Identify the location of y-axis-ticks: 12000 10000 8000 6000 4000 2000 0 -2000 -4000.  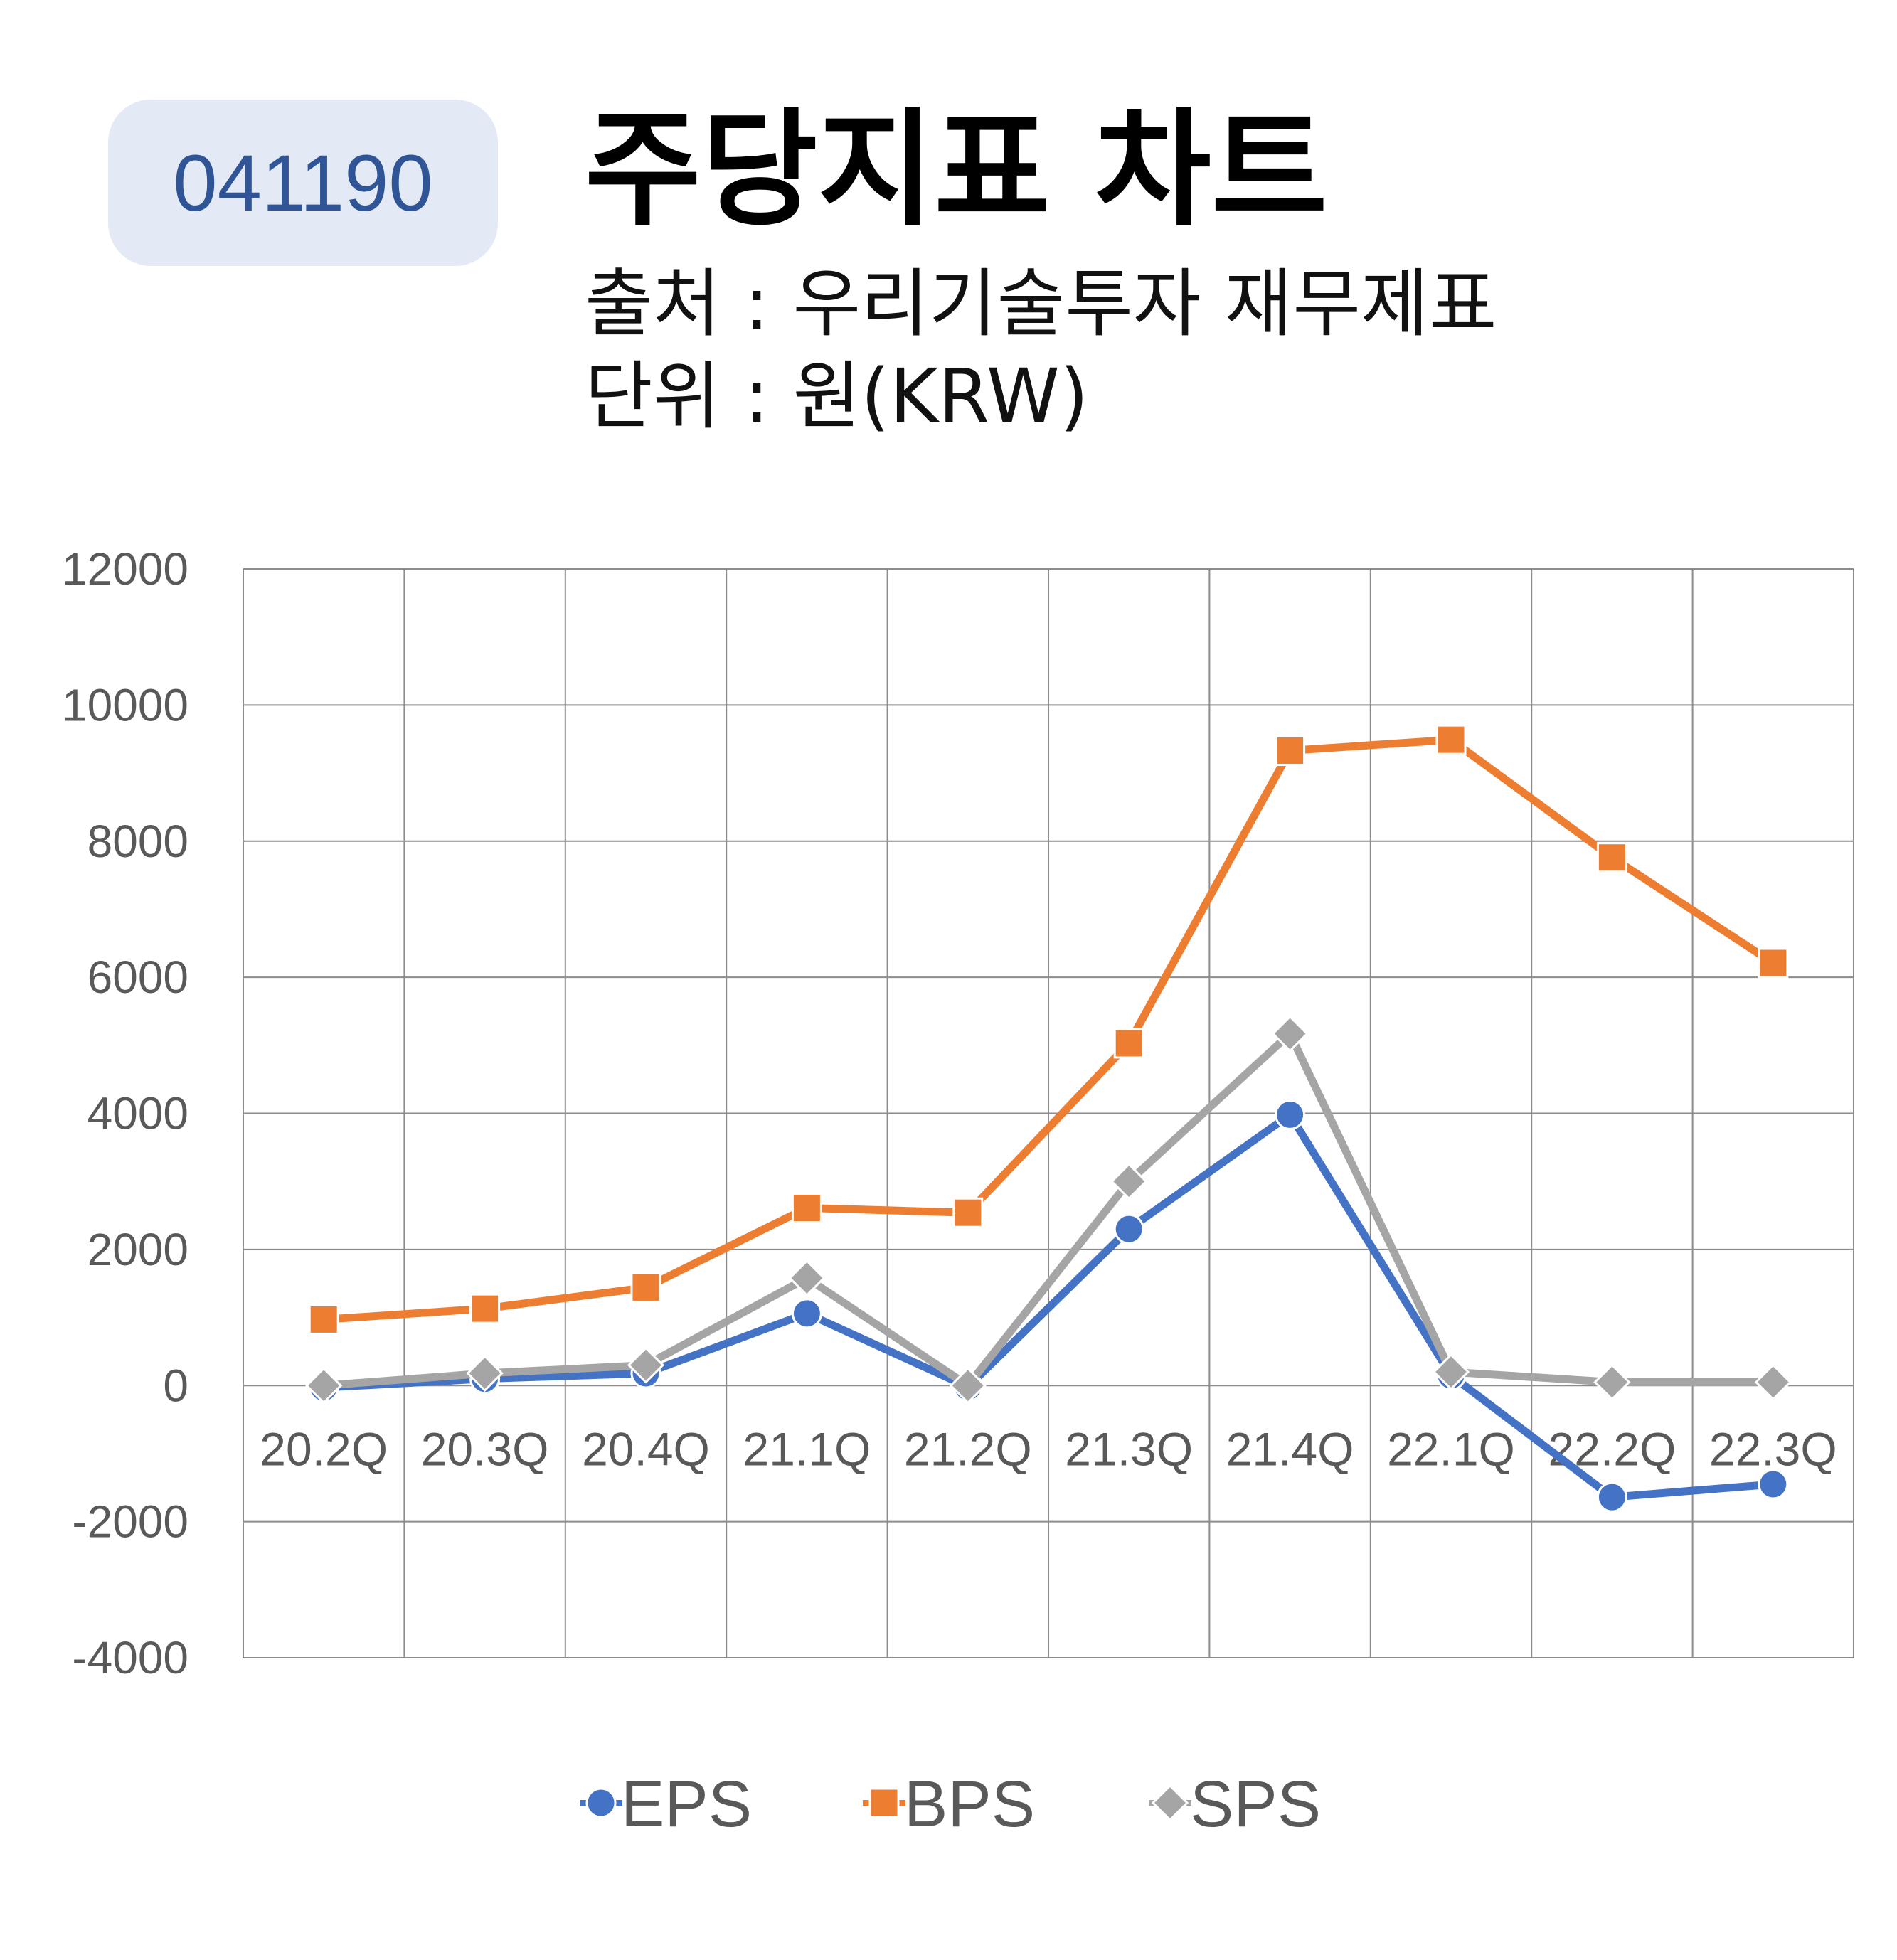
(125, 1113).